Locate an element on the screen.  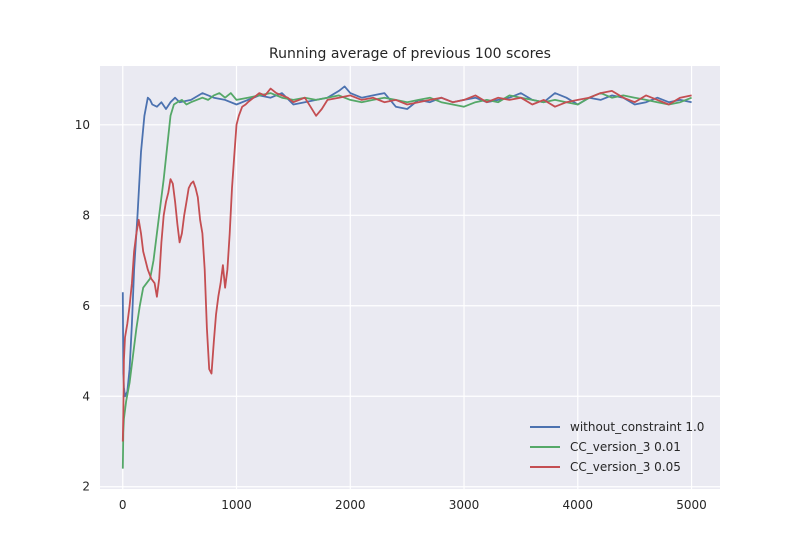
legend-label: CC_version_3 0.05 is located at coordinates (625, 467).